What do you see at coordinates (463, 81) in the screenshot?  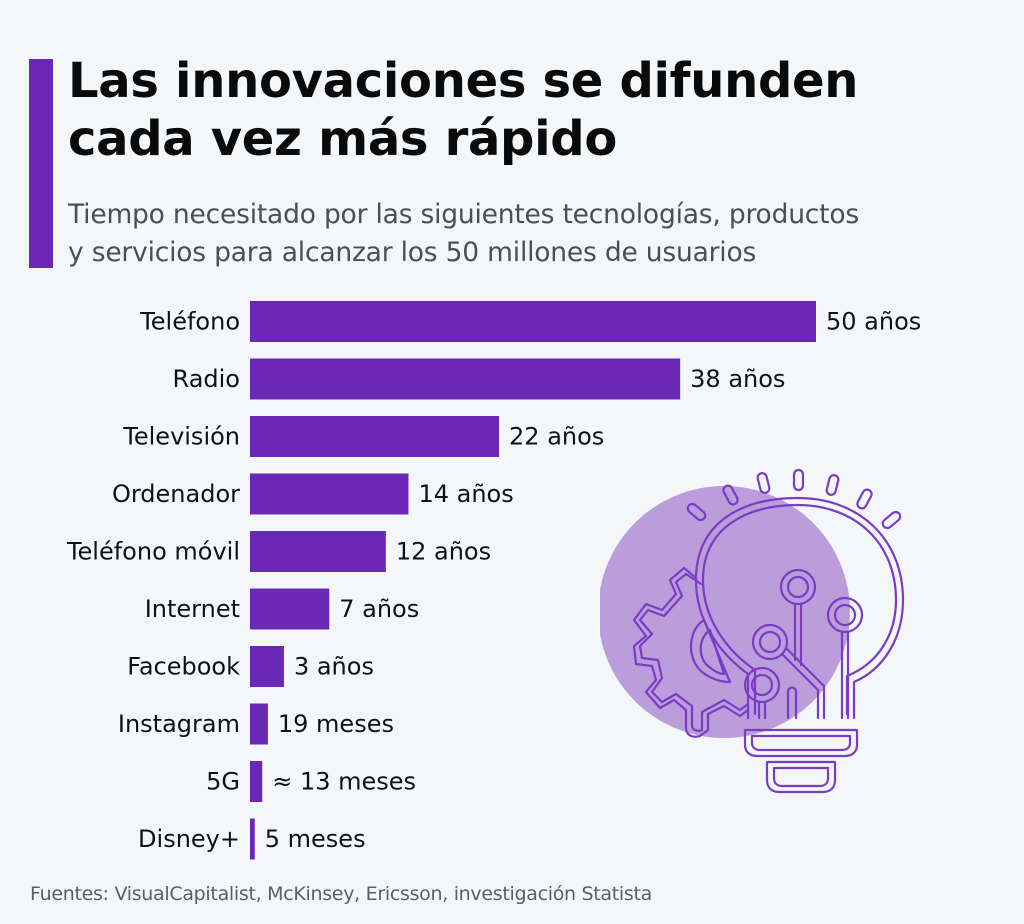 I see `title-line-1: Las innovaciones se difunden` at bounding box center [463, 81].